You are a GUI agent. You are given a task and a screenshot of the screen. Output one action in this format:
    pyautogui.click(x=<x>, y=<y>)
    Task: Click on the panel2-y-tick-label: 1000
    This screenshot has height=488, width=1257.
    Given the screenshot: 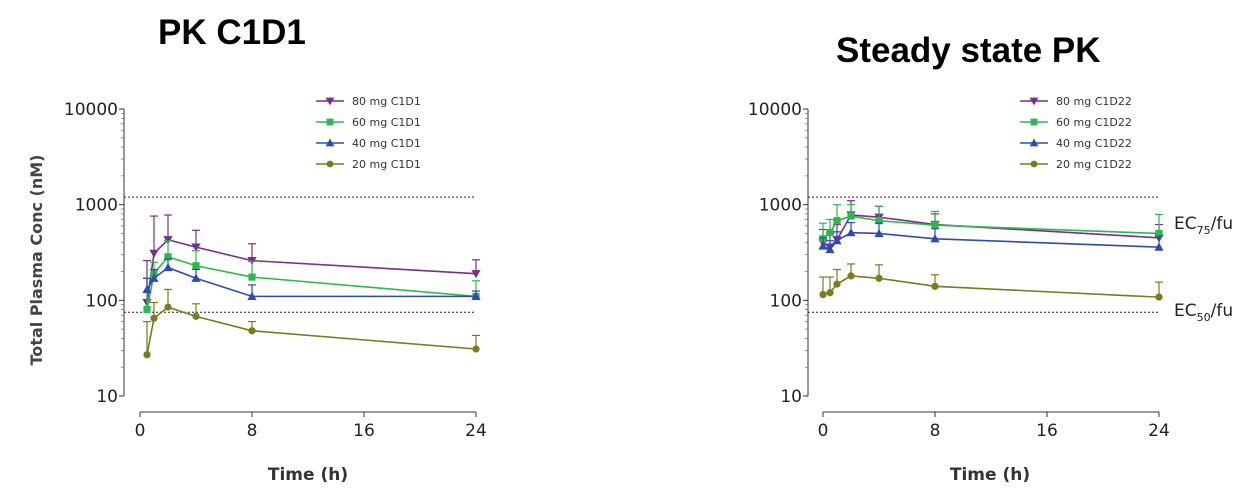 What is the action you would take?
    pyautogui.click(x=780, y=206)
    